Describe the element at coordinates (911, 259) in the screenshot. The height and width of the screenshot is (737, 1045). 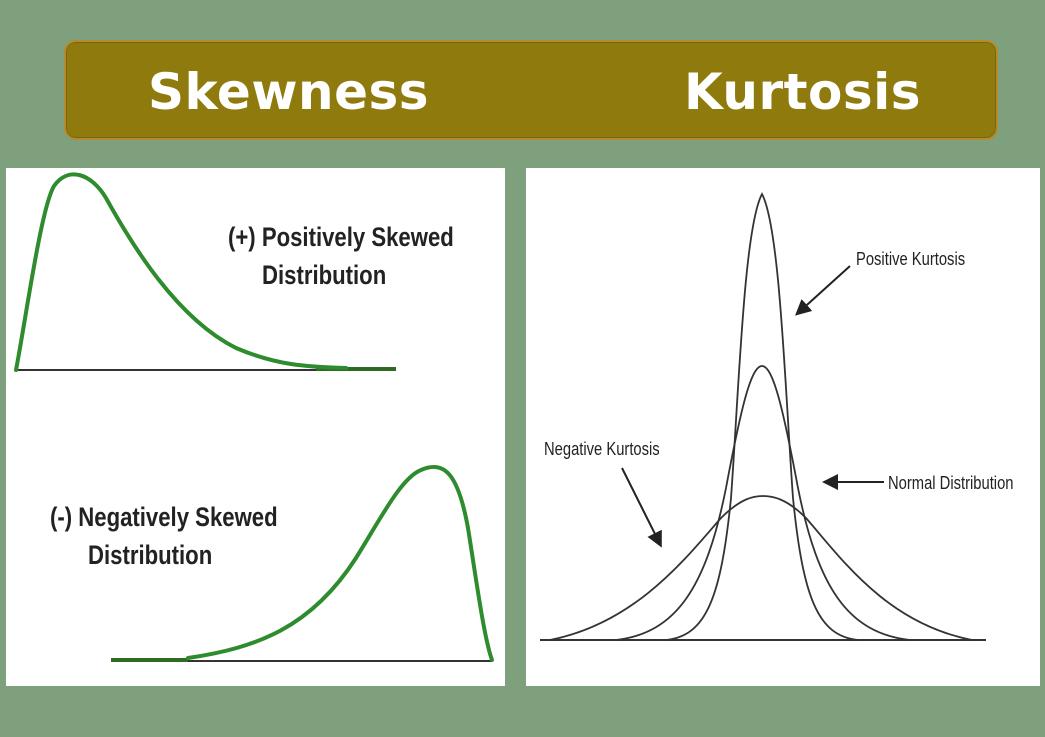
I see `positive-kurtosis-label: Positive Kurtosis` at that location.